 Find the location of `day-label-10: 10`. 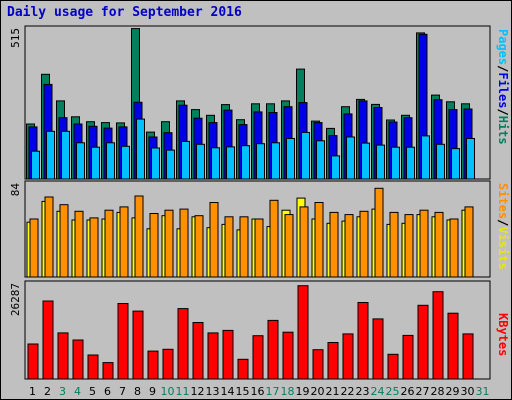

day-label-10: 10 is located at coordinates (168, 391).